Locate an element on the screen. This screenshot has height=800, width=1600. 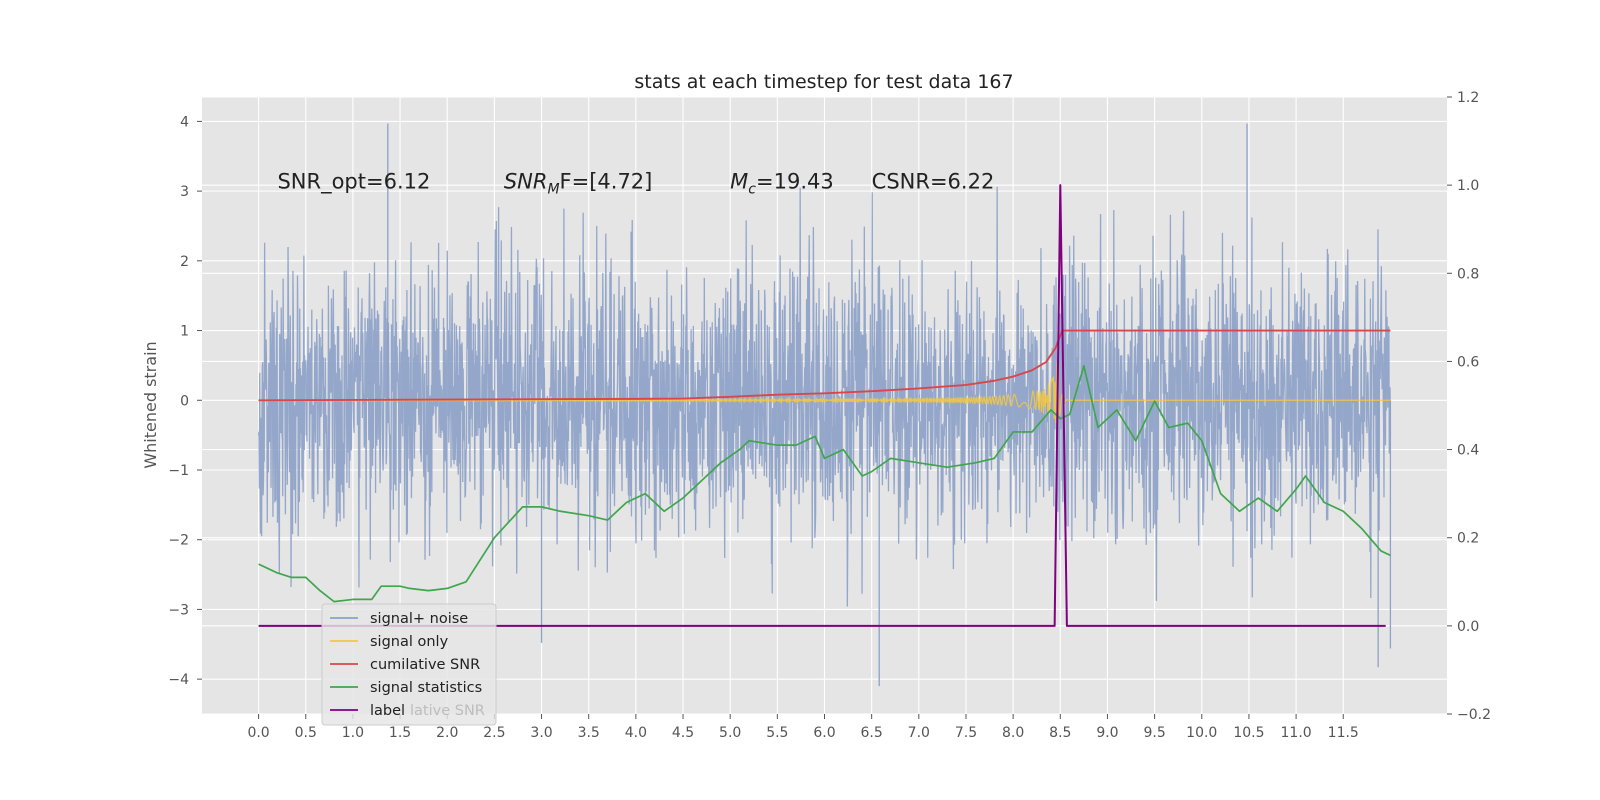
legend-label: signal statistics is located at coordinates (426, 688).